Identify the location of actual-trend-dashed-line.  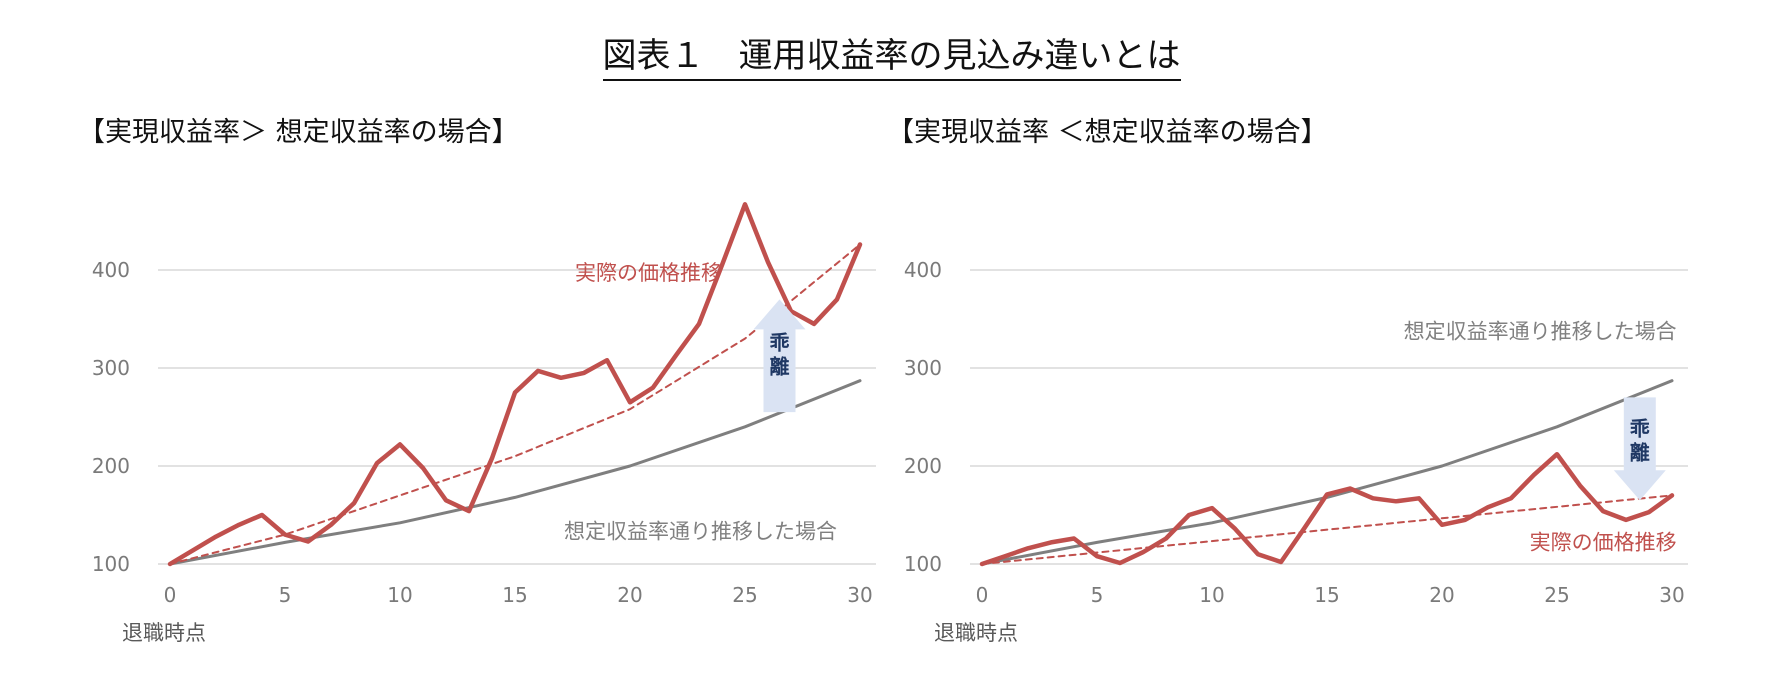
(1327, 529).